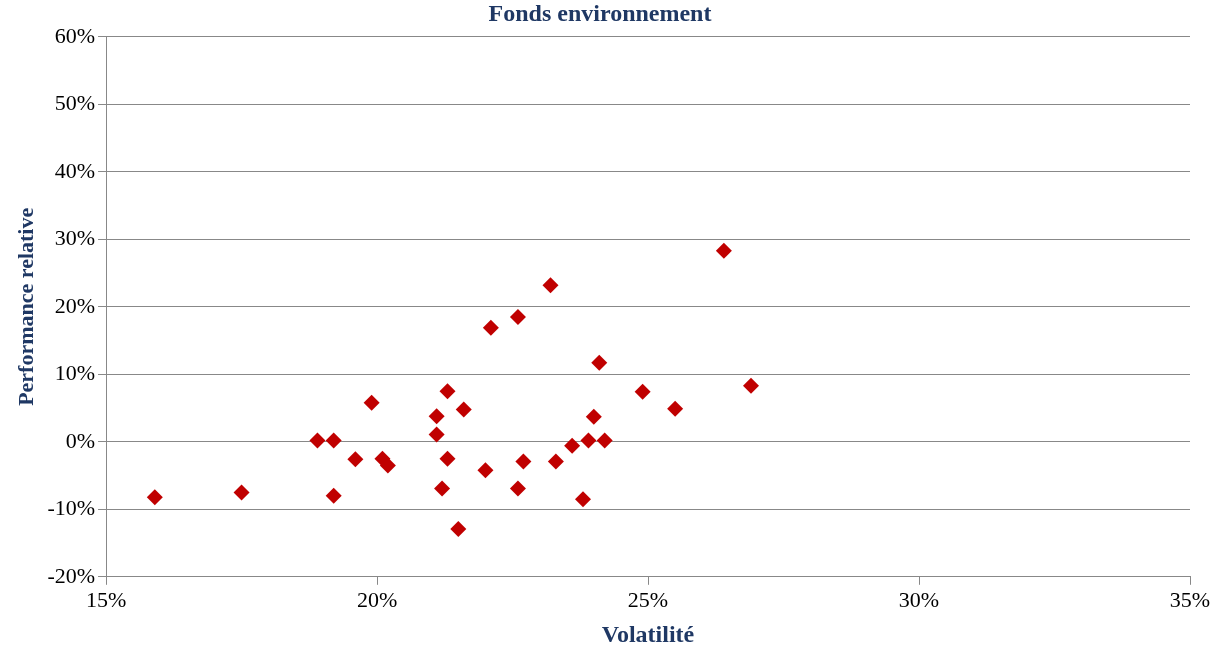  What do you see at coordinates (919, 599) in the screenshot?
I see `x-tick-label: 30%` at bounding box center [919, 599].